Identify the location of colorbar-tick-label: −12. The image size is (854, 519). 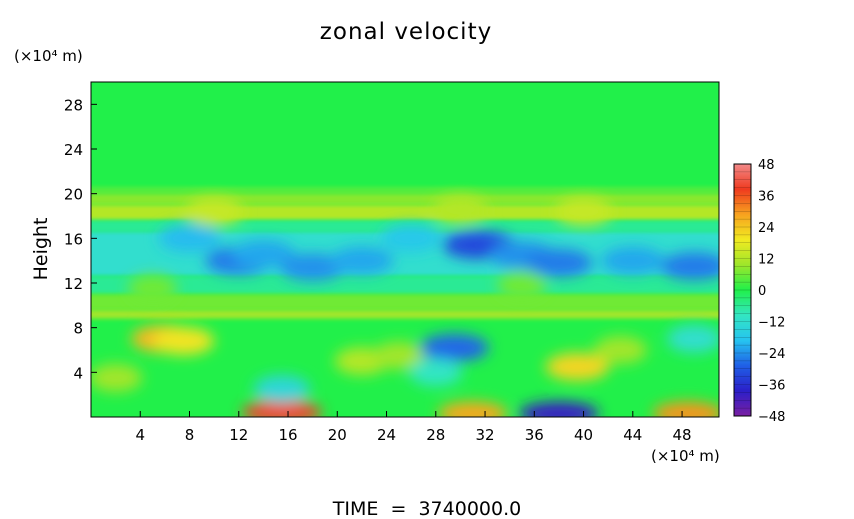
(771, 323).